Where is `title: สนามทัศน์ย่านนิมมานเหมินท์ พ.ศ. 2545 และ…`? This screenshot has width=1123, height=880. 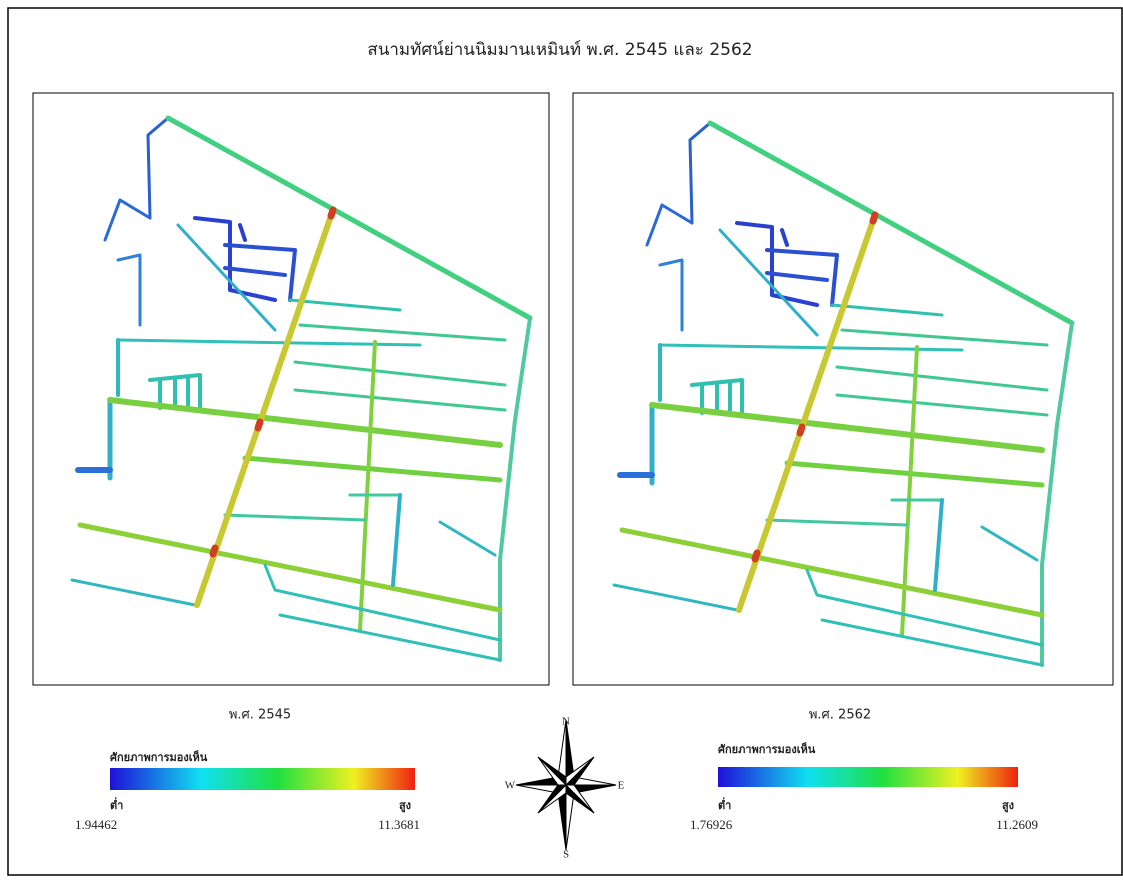
title: สนามทัศน์ย่านนิมมานเหมินท์ พ.ศ. 2545 และ… is located at coordinates (559, 50).